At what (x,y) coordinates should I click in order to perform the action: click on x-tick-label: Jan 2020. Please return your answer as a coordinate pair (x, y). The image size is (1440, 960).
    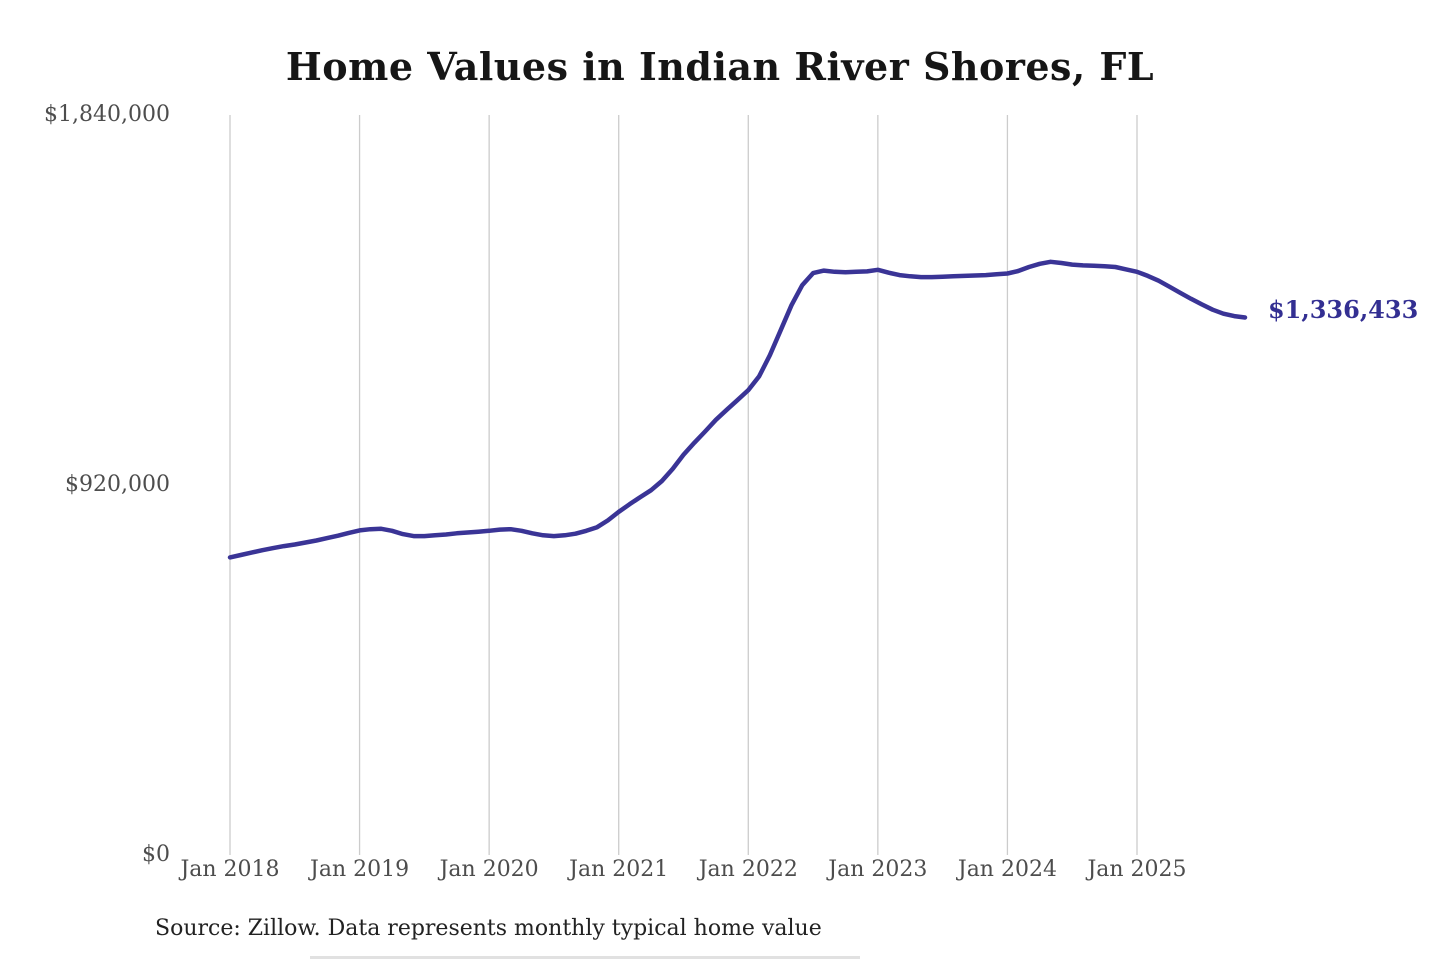
    Looking at the image, I should click on (489, 869).